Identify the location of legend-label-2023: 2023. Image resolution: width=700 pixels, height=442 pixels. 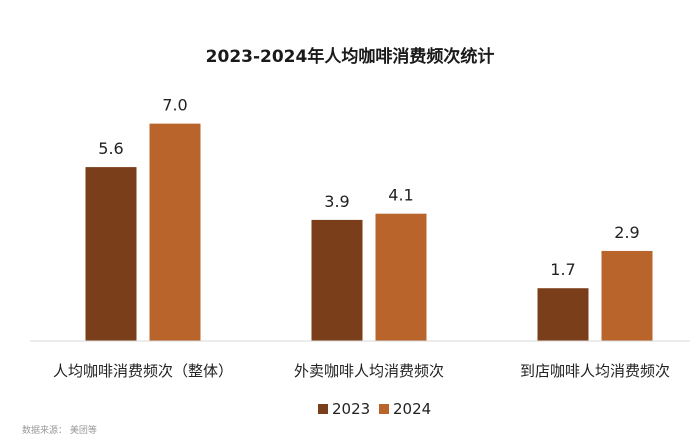
(351, 409).